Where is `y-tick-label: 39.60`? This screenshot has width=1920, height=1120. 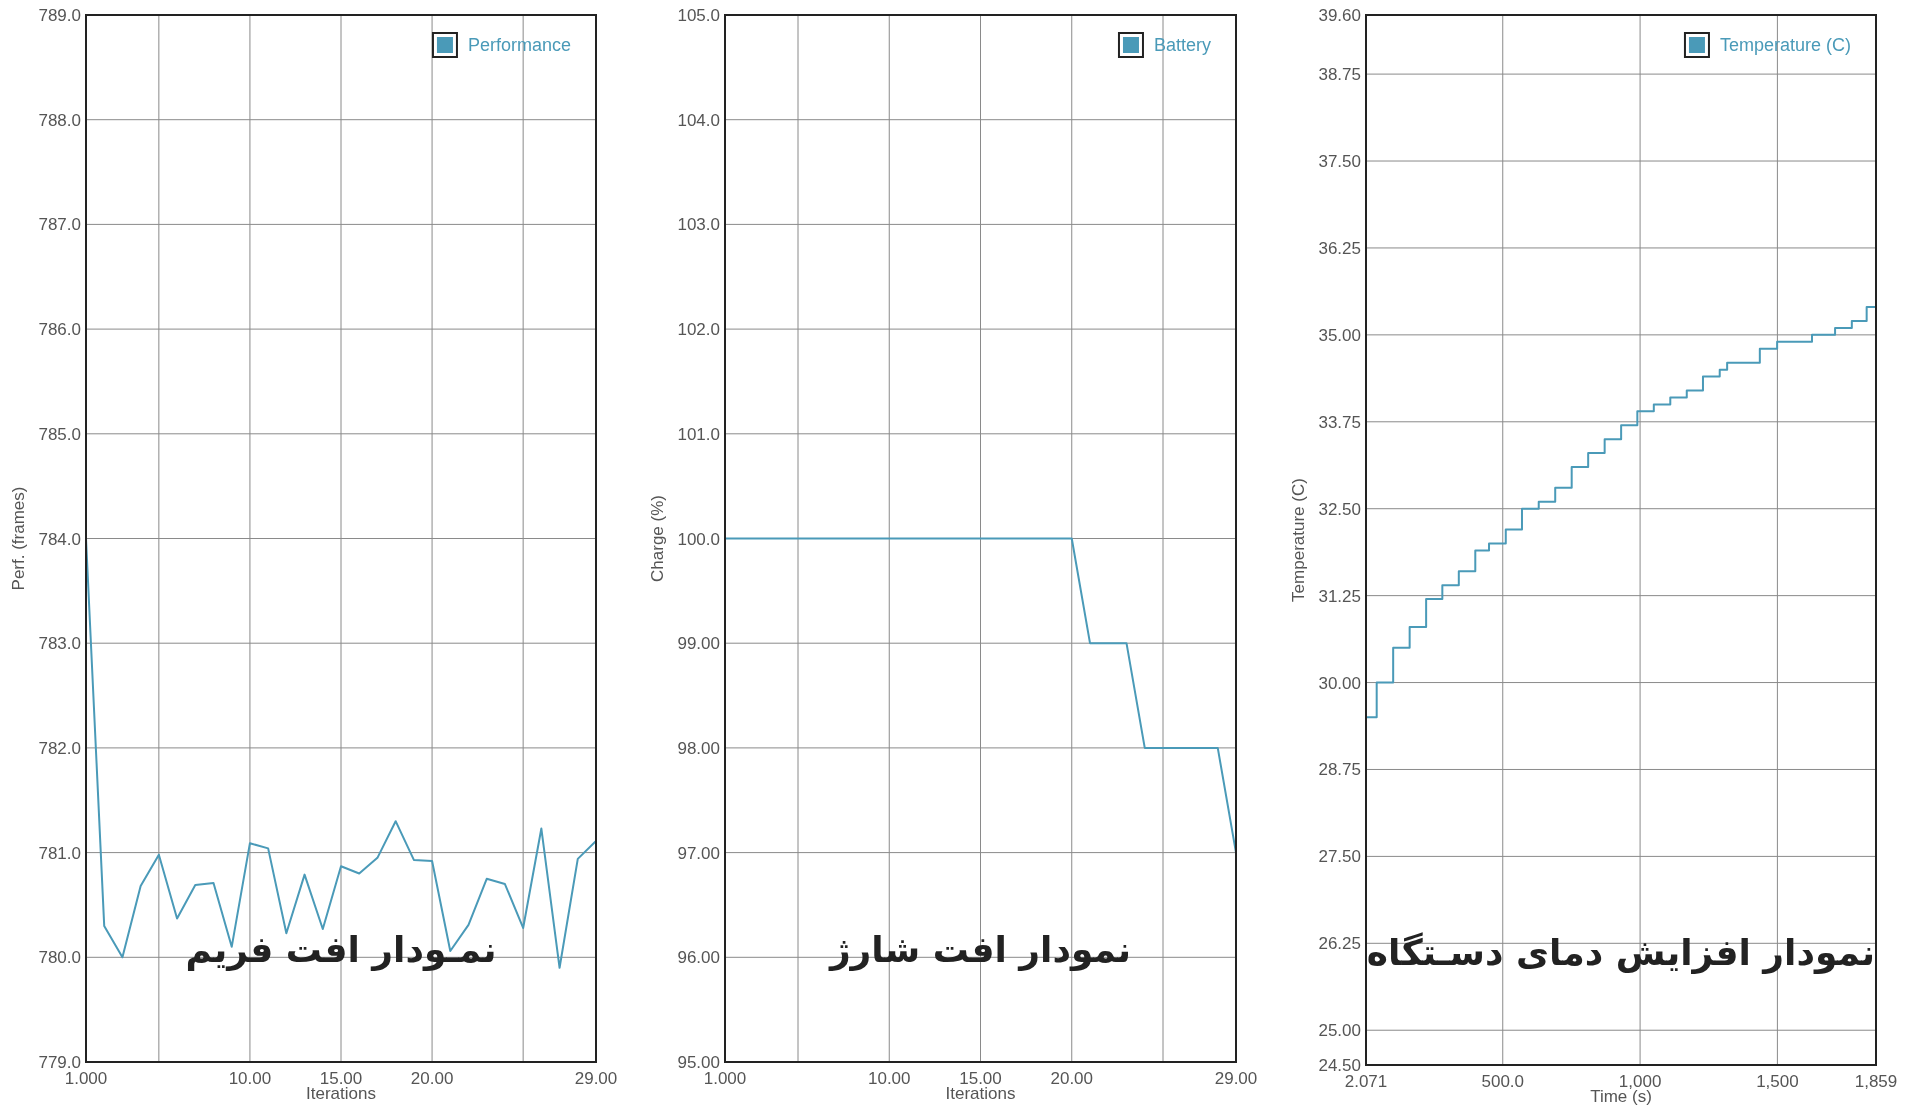 y-tick-label: 39.60 is located at coordinates (1339, 15).